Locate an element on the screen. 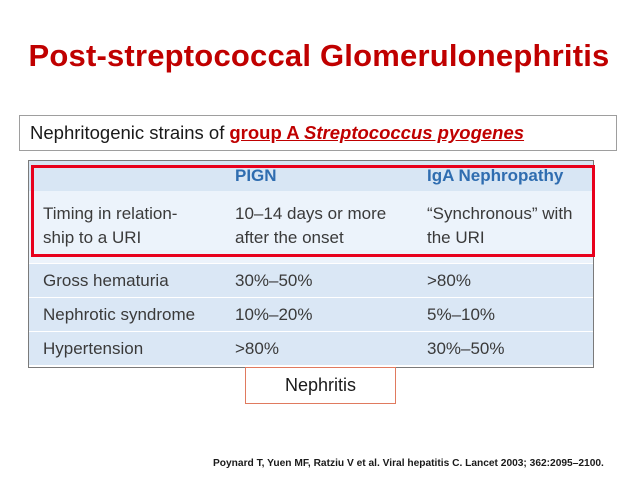 This screenshot has width=638, height=479. row-iga-value: 30%–50% is located at coordinates (466, 348).